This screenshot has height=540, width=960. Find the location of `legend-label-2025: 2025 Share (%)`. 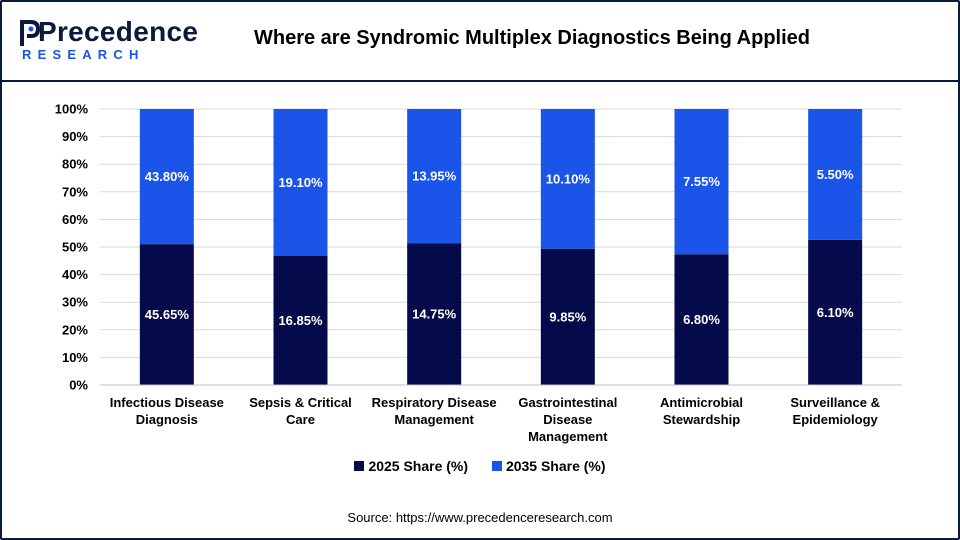

legend-label-2025: 2025 Share (%) is located at coordinates (418, 466).